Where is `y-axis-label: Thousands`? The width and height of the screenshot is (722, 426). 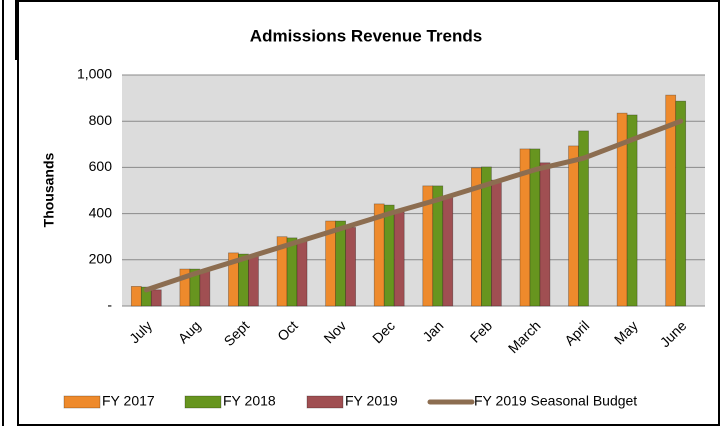 y-axis-label: Thousands is located at coordinates (49, 189).